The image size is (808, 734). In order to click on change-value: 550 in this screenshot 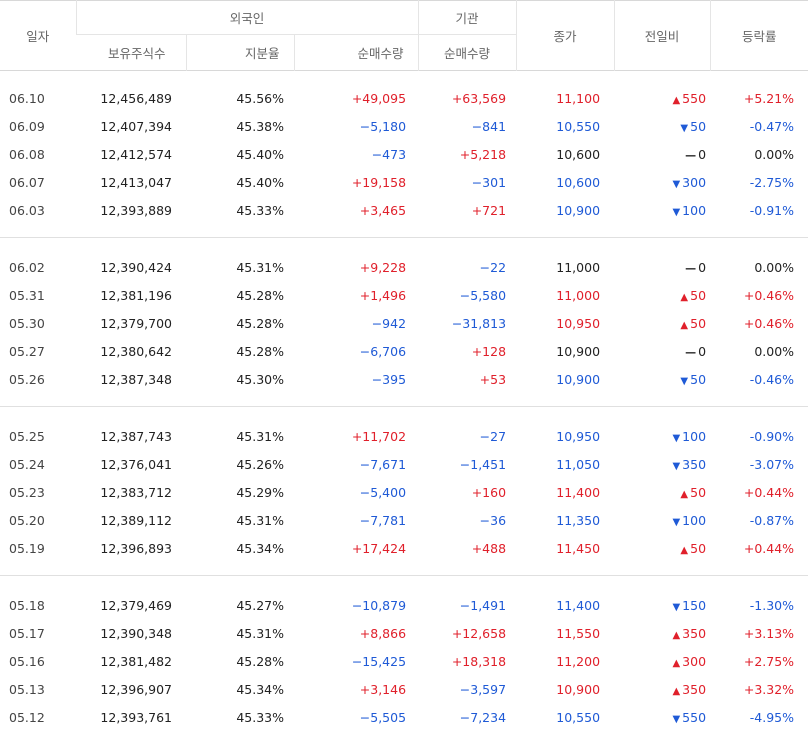, I will do `click(694, 717)`.